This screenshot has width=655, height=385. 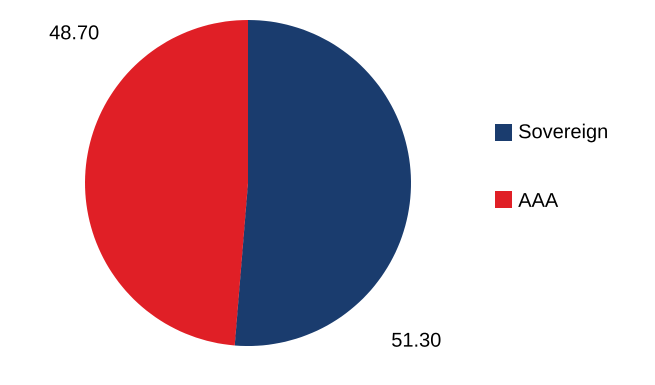 I want to click on legend-label: Sovereign, so click(x=563, y=133).